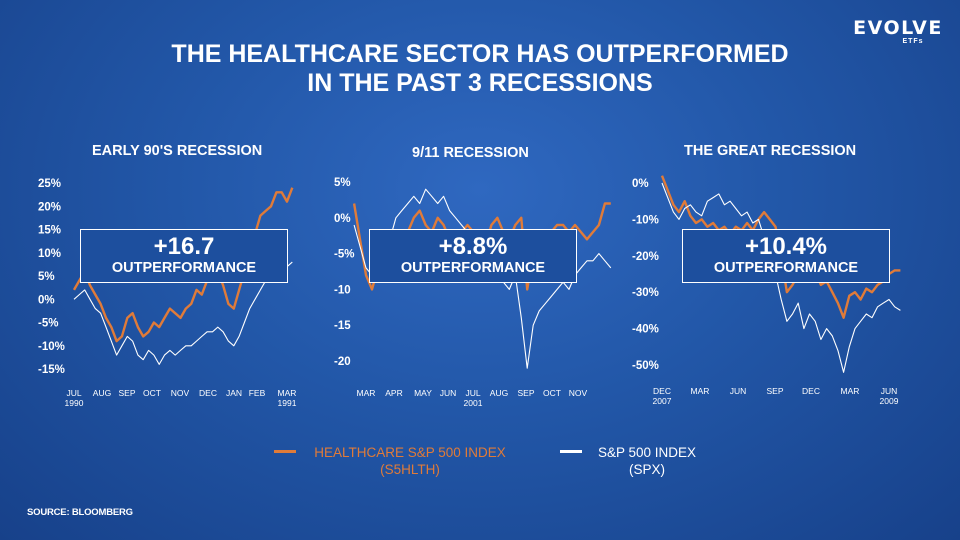 The image size is (960, 540). What do you see at coordinates (410, 452) in the screenshot?
I see `legend-healthcare-line1: HEALTHCARE S&P 500 INDEX` at bounding box center [410, 452].